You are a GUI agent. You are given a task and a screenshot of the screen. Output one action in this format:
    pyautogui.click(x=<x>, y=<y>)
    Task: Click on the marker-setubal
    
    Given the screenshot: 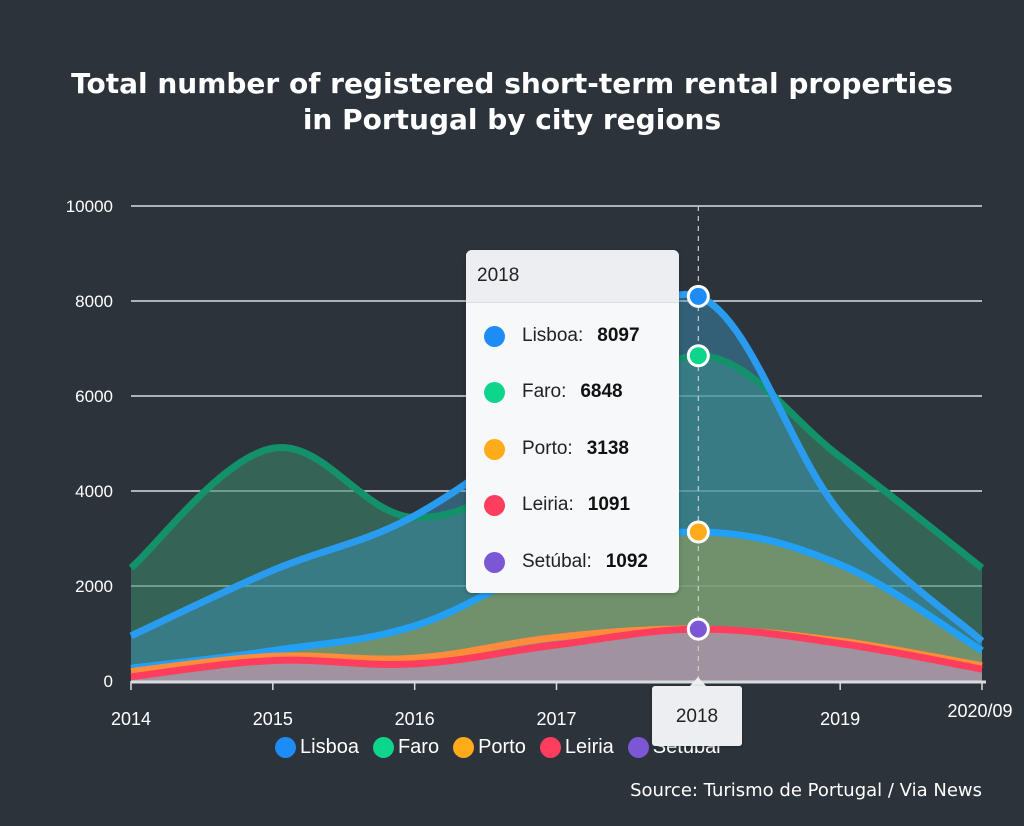 What is the action you would take?
    pyautogui.click(x=698, y=629)
    